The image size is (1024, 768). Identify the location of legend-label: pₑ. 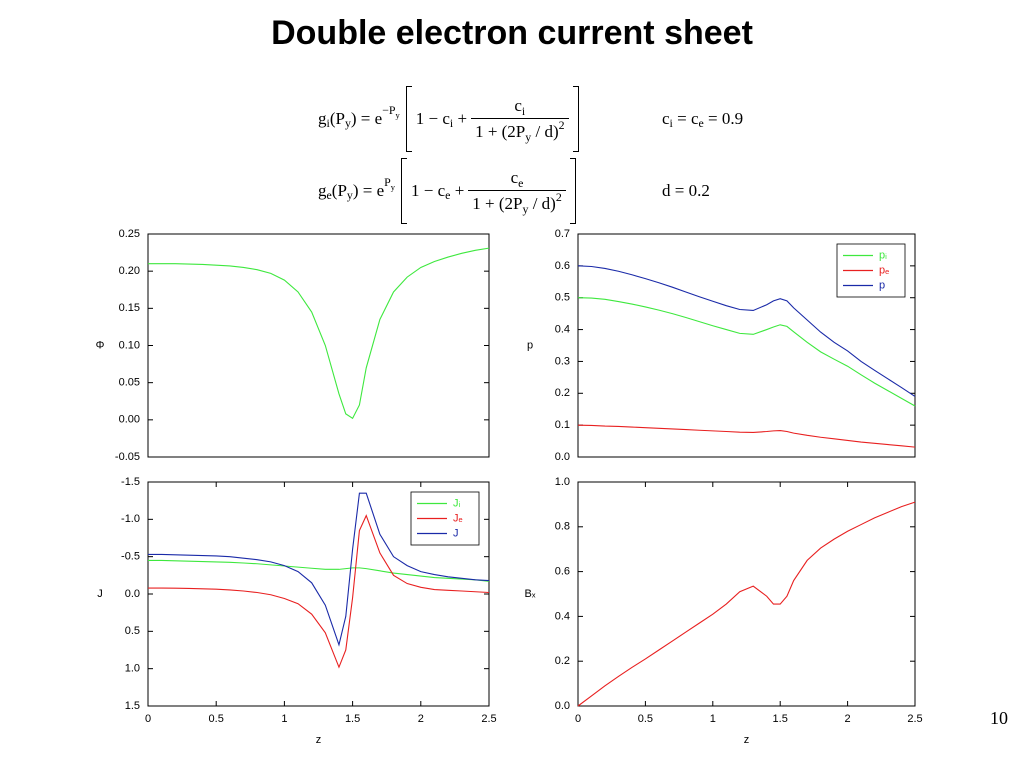
(884, 270).